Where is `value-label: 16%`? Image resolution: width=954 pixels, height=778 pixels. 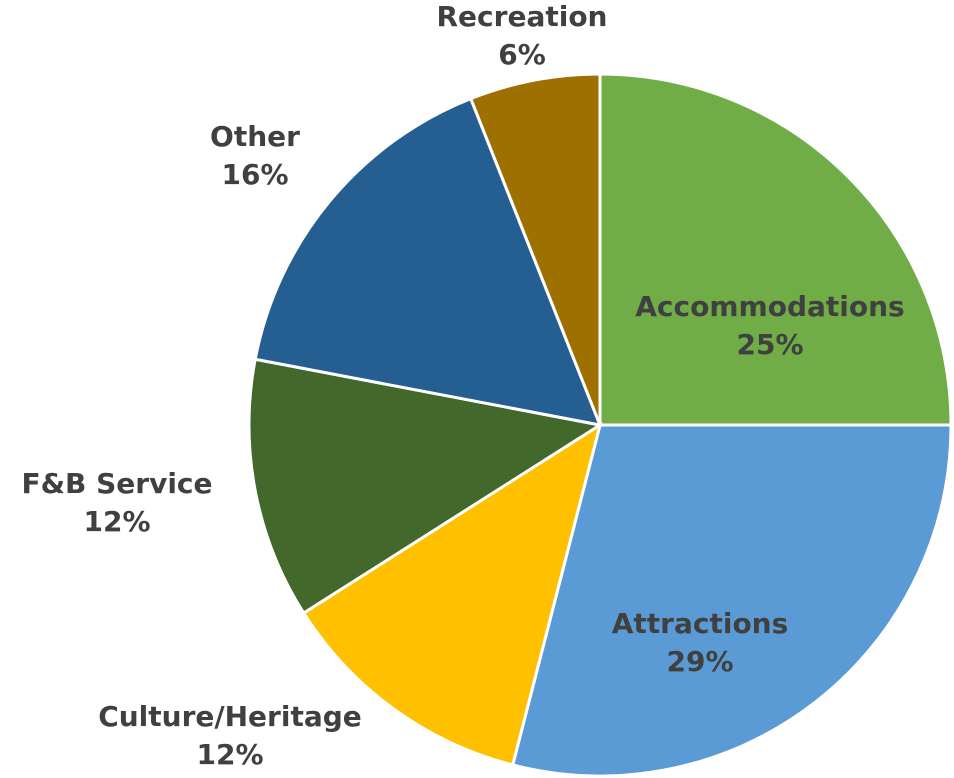 value-label: 16% is located at coordinates (254, 174).